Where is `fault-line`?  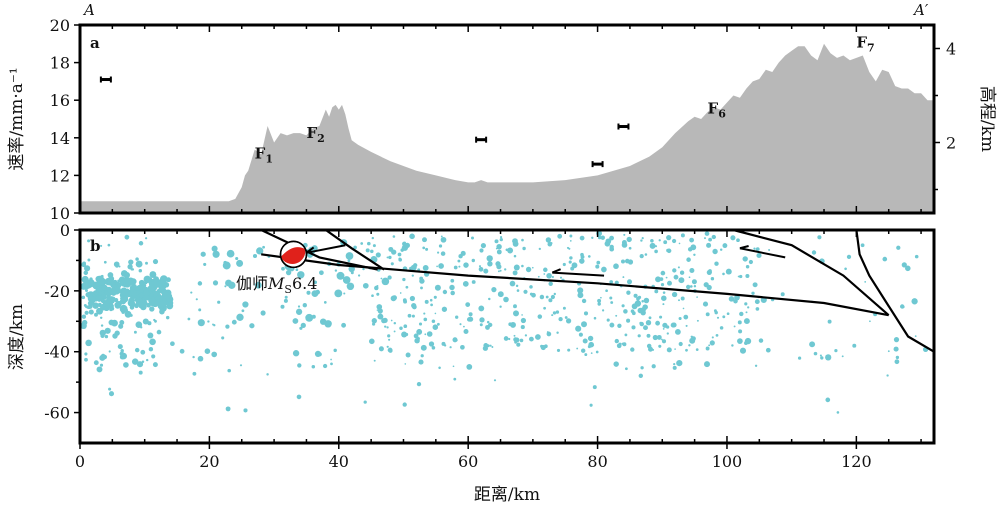 fault-line is located at coordinates (811, 272).